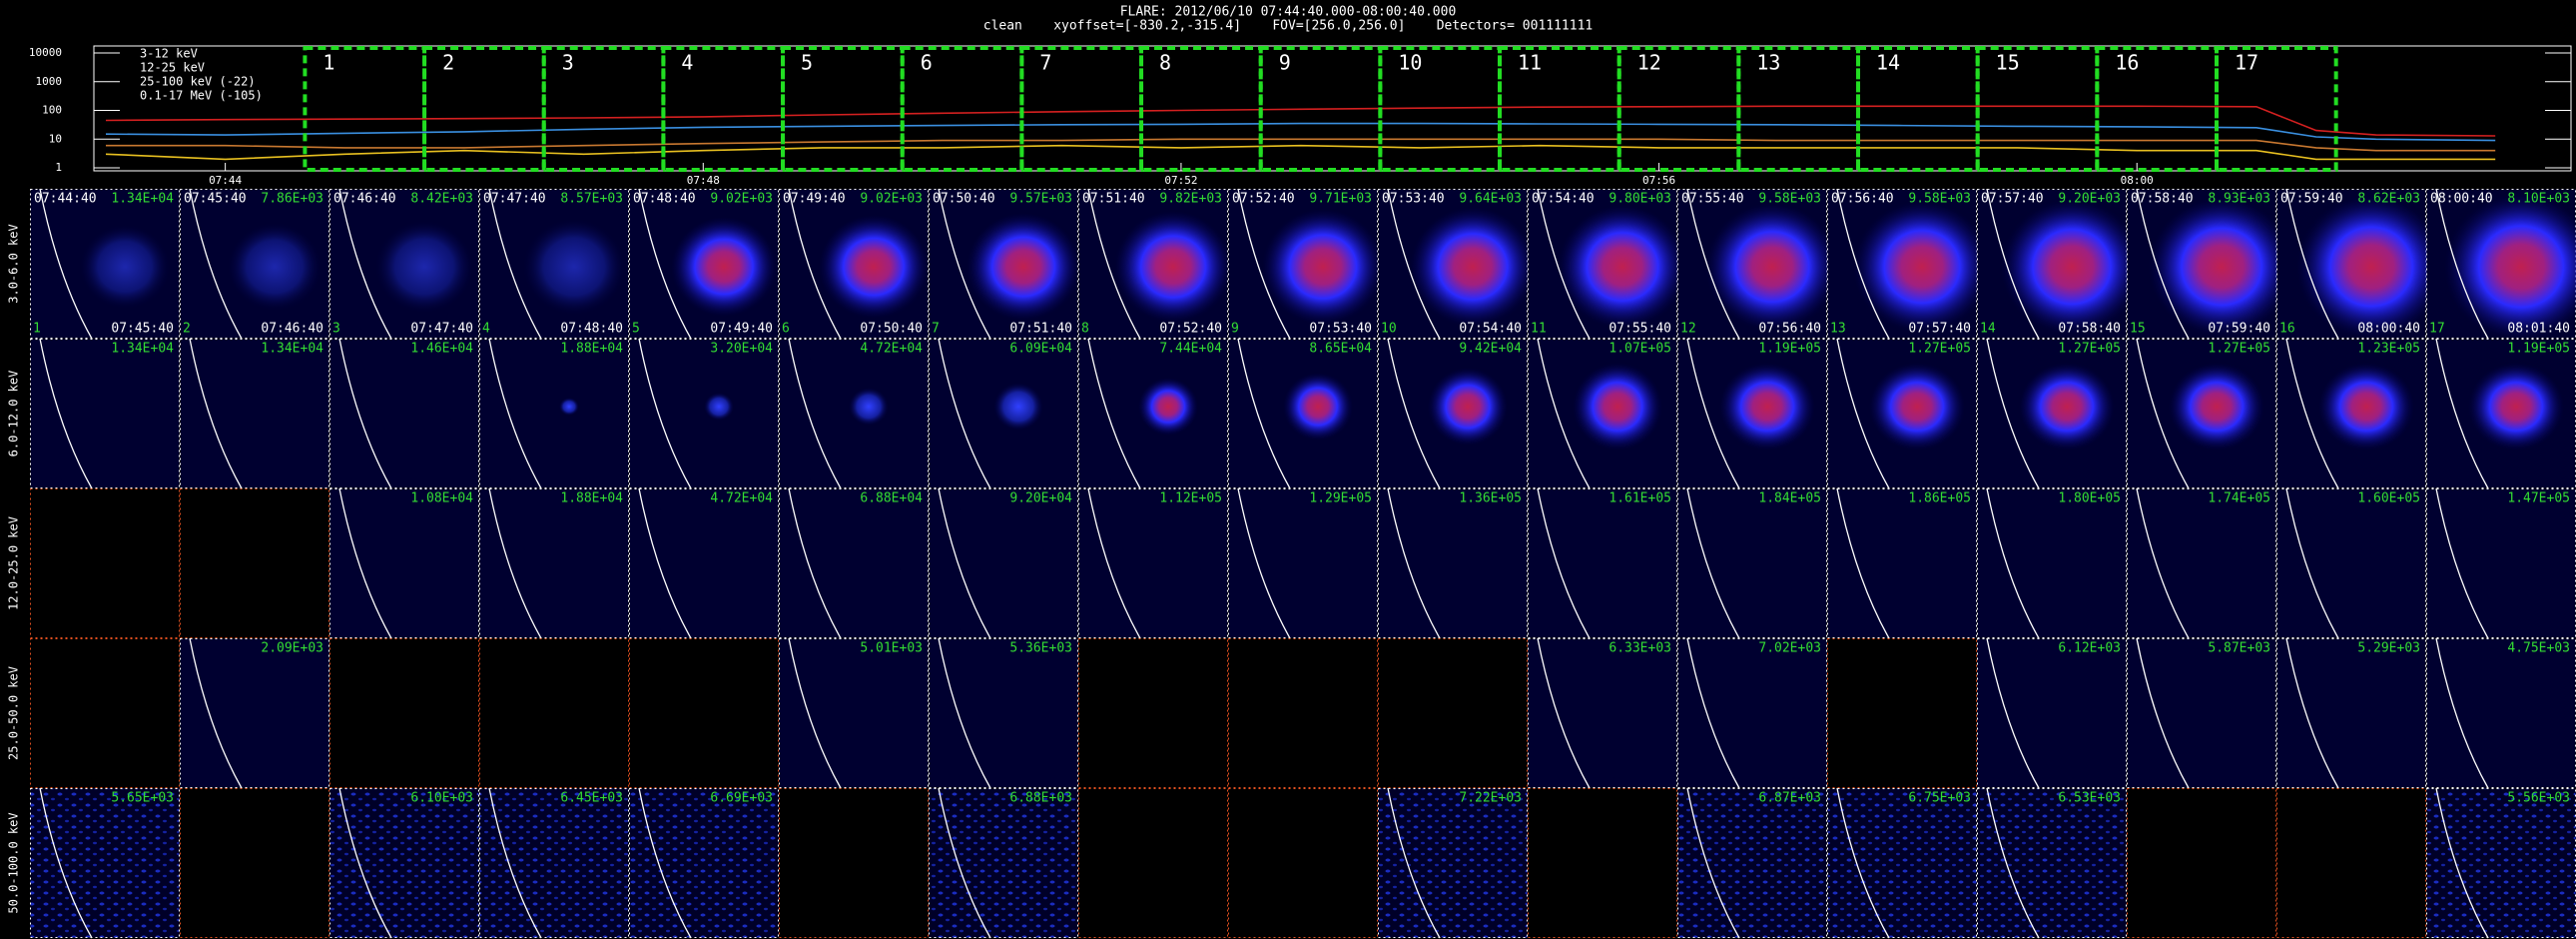  What do you see at coordinates (786, 329) in the screenshot?
I see `panel-number: 6` at bounding box center [786, 329].